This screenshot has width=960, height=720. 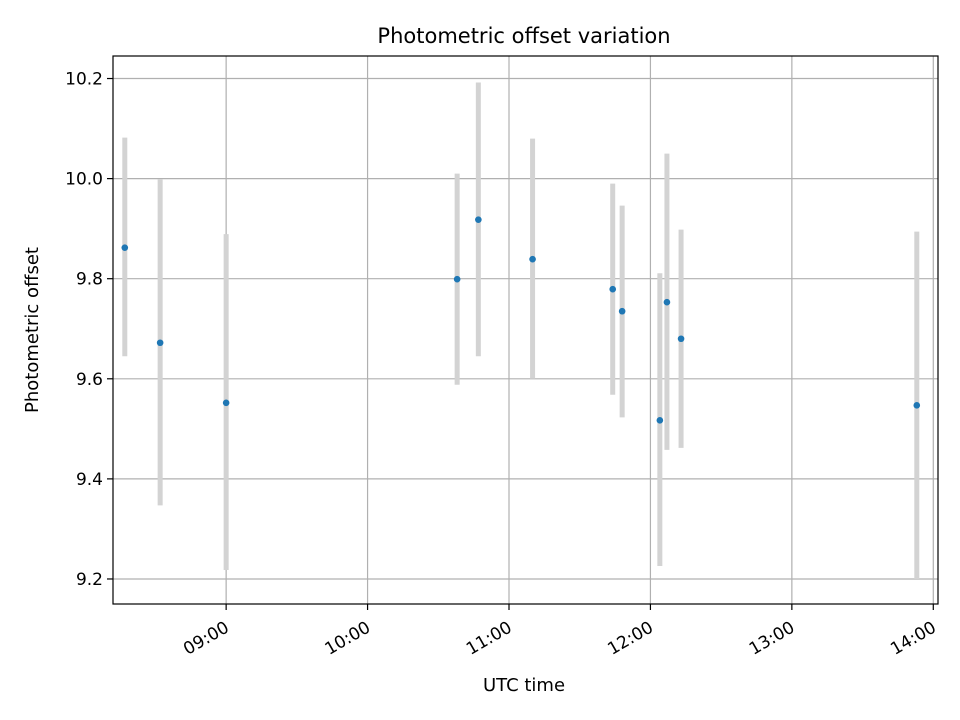 What do you see at coordinates (32, 330) in the screenshot?
I see `y-axis-label: Photometric offset` at bounding box center [32, 330].